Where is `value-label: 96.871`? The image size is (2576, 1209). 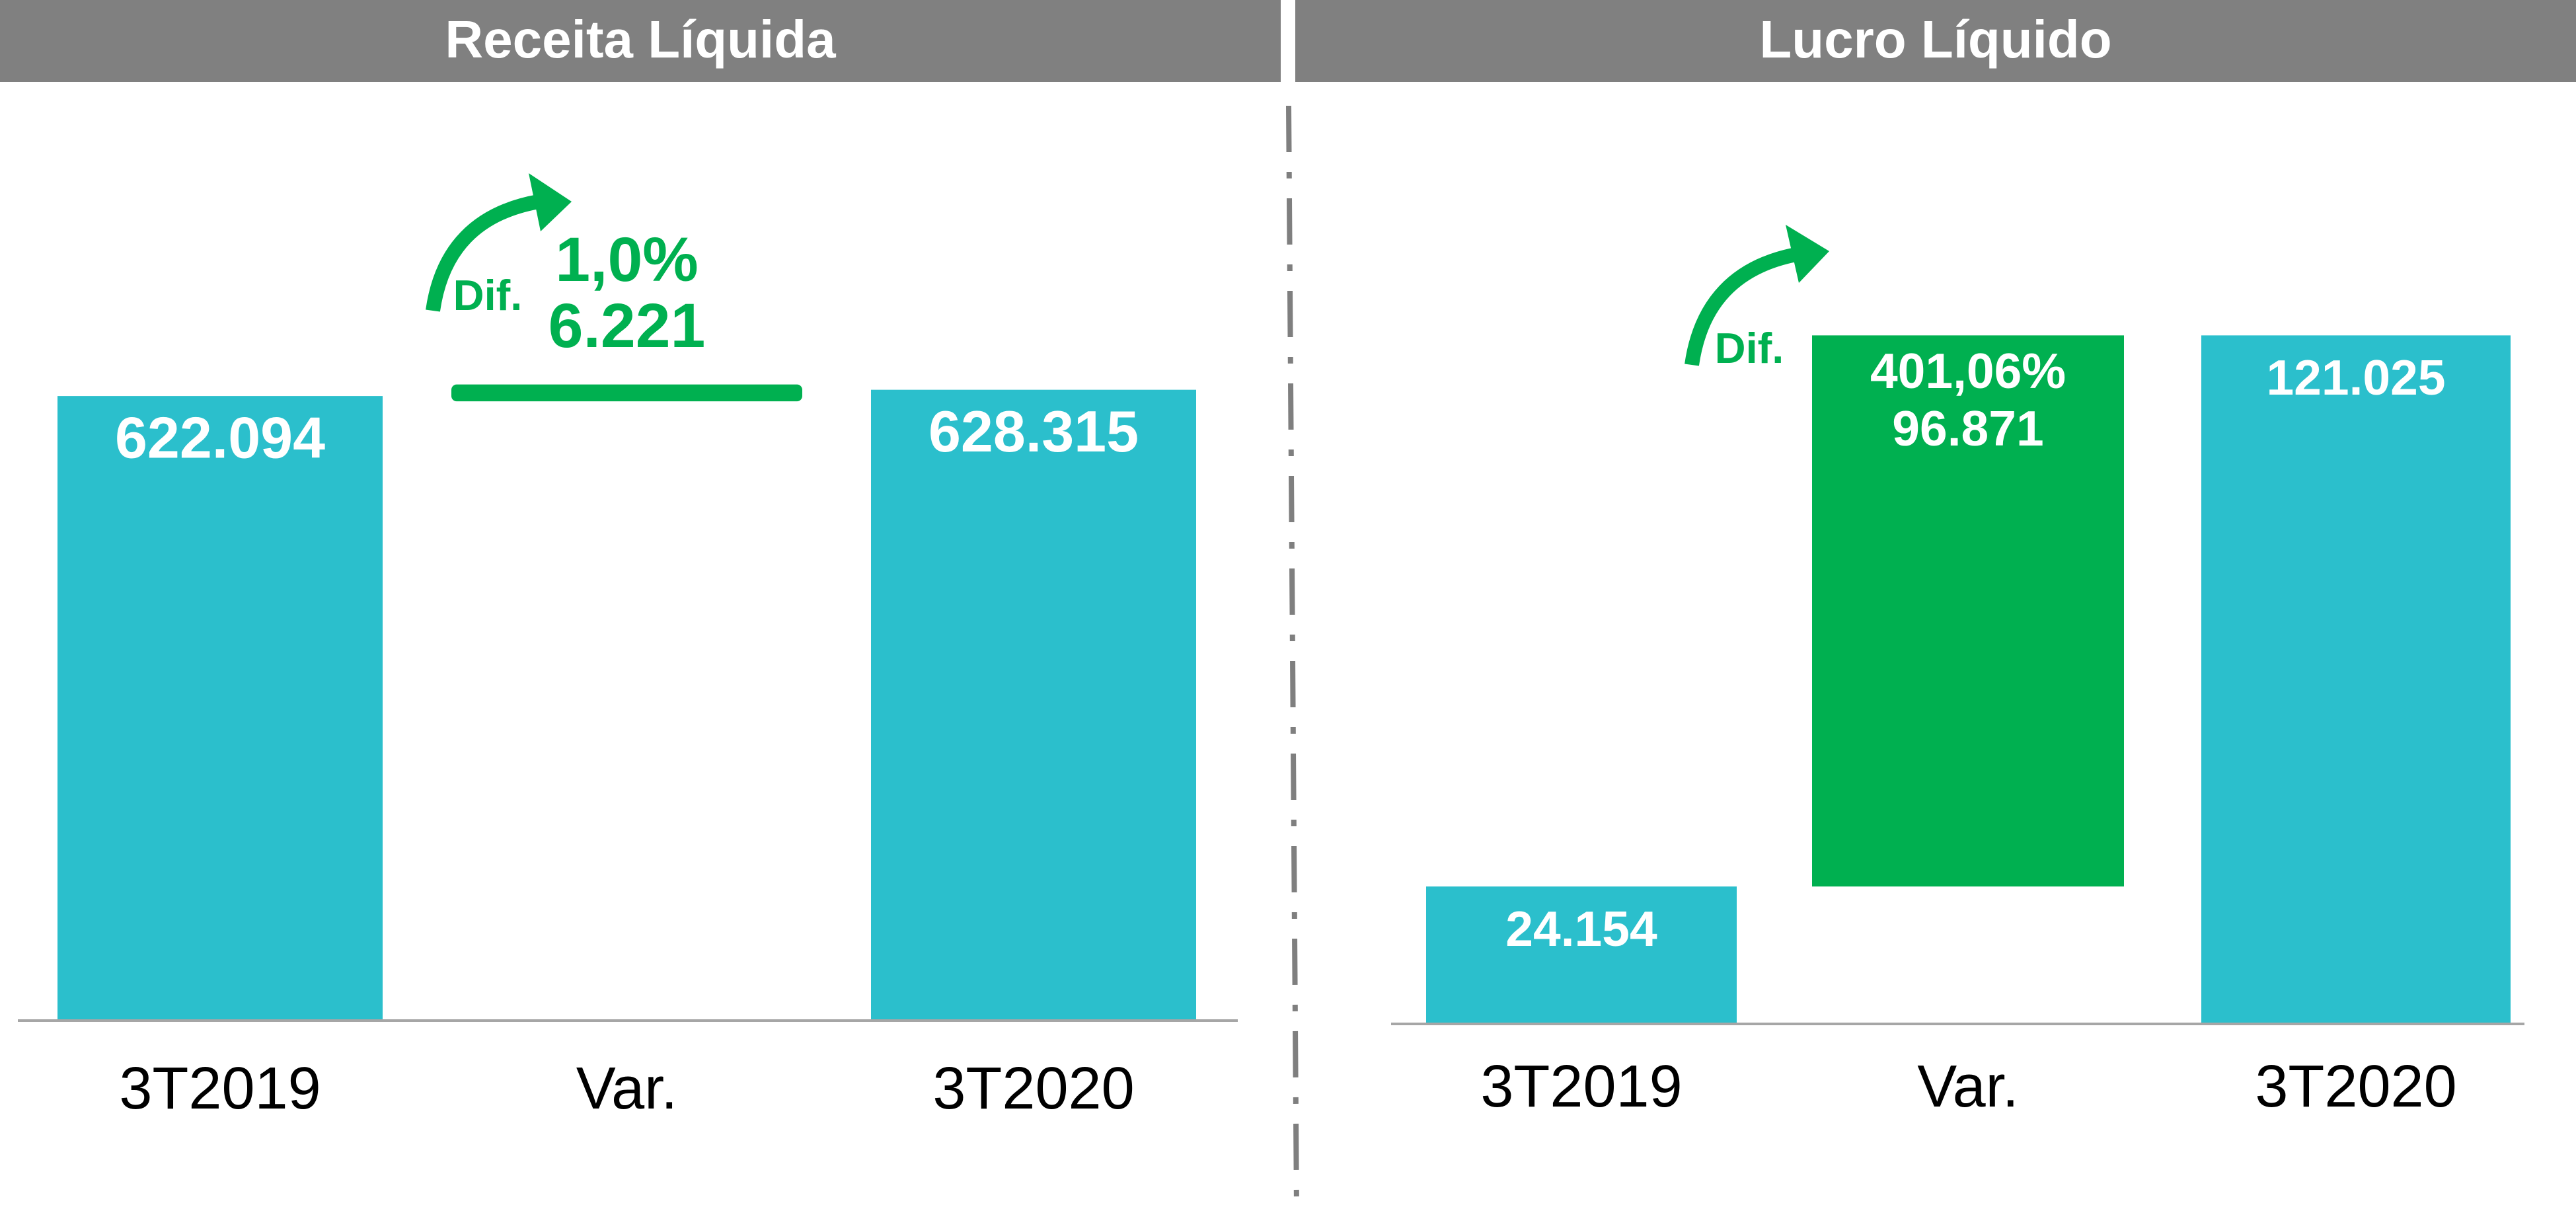
value-label: 96.871 is located at coordinates (1968, 428).